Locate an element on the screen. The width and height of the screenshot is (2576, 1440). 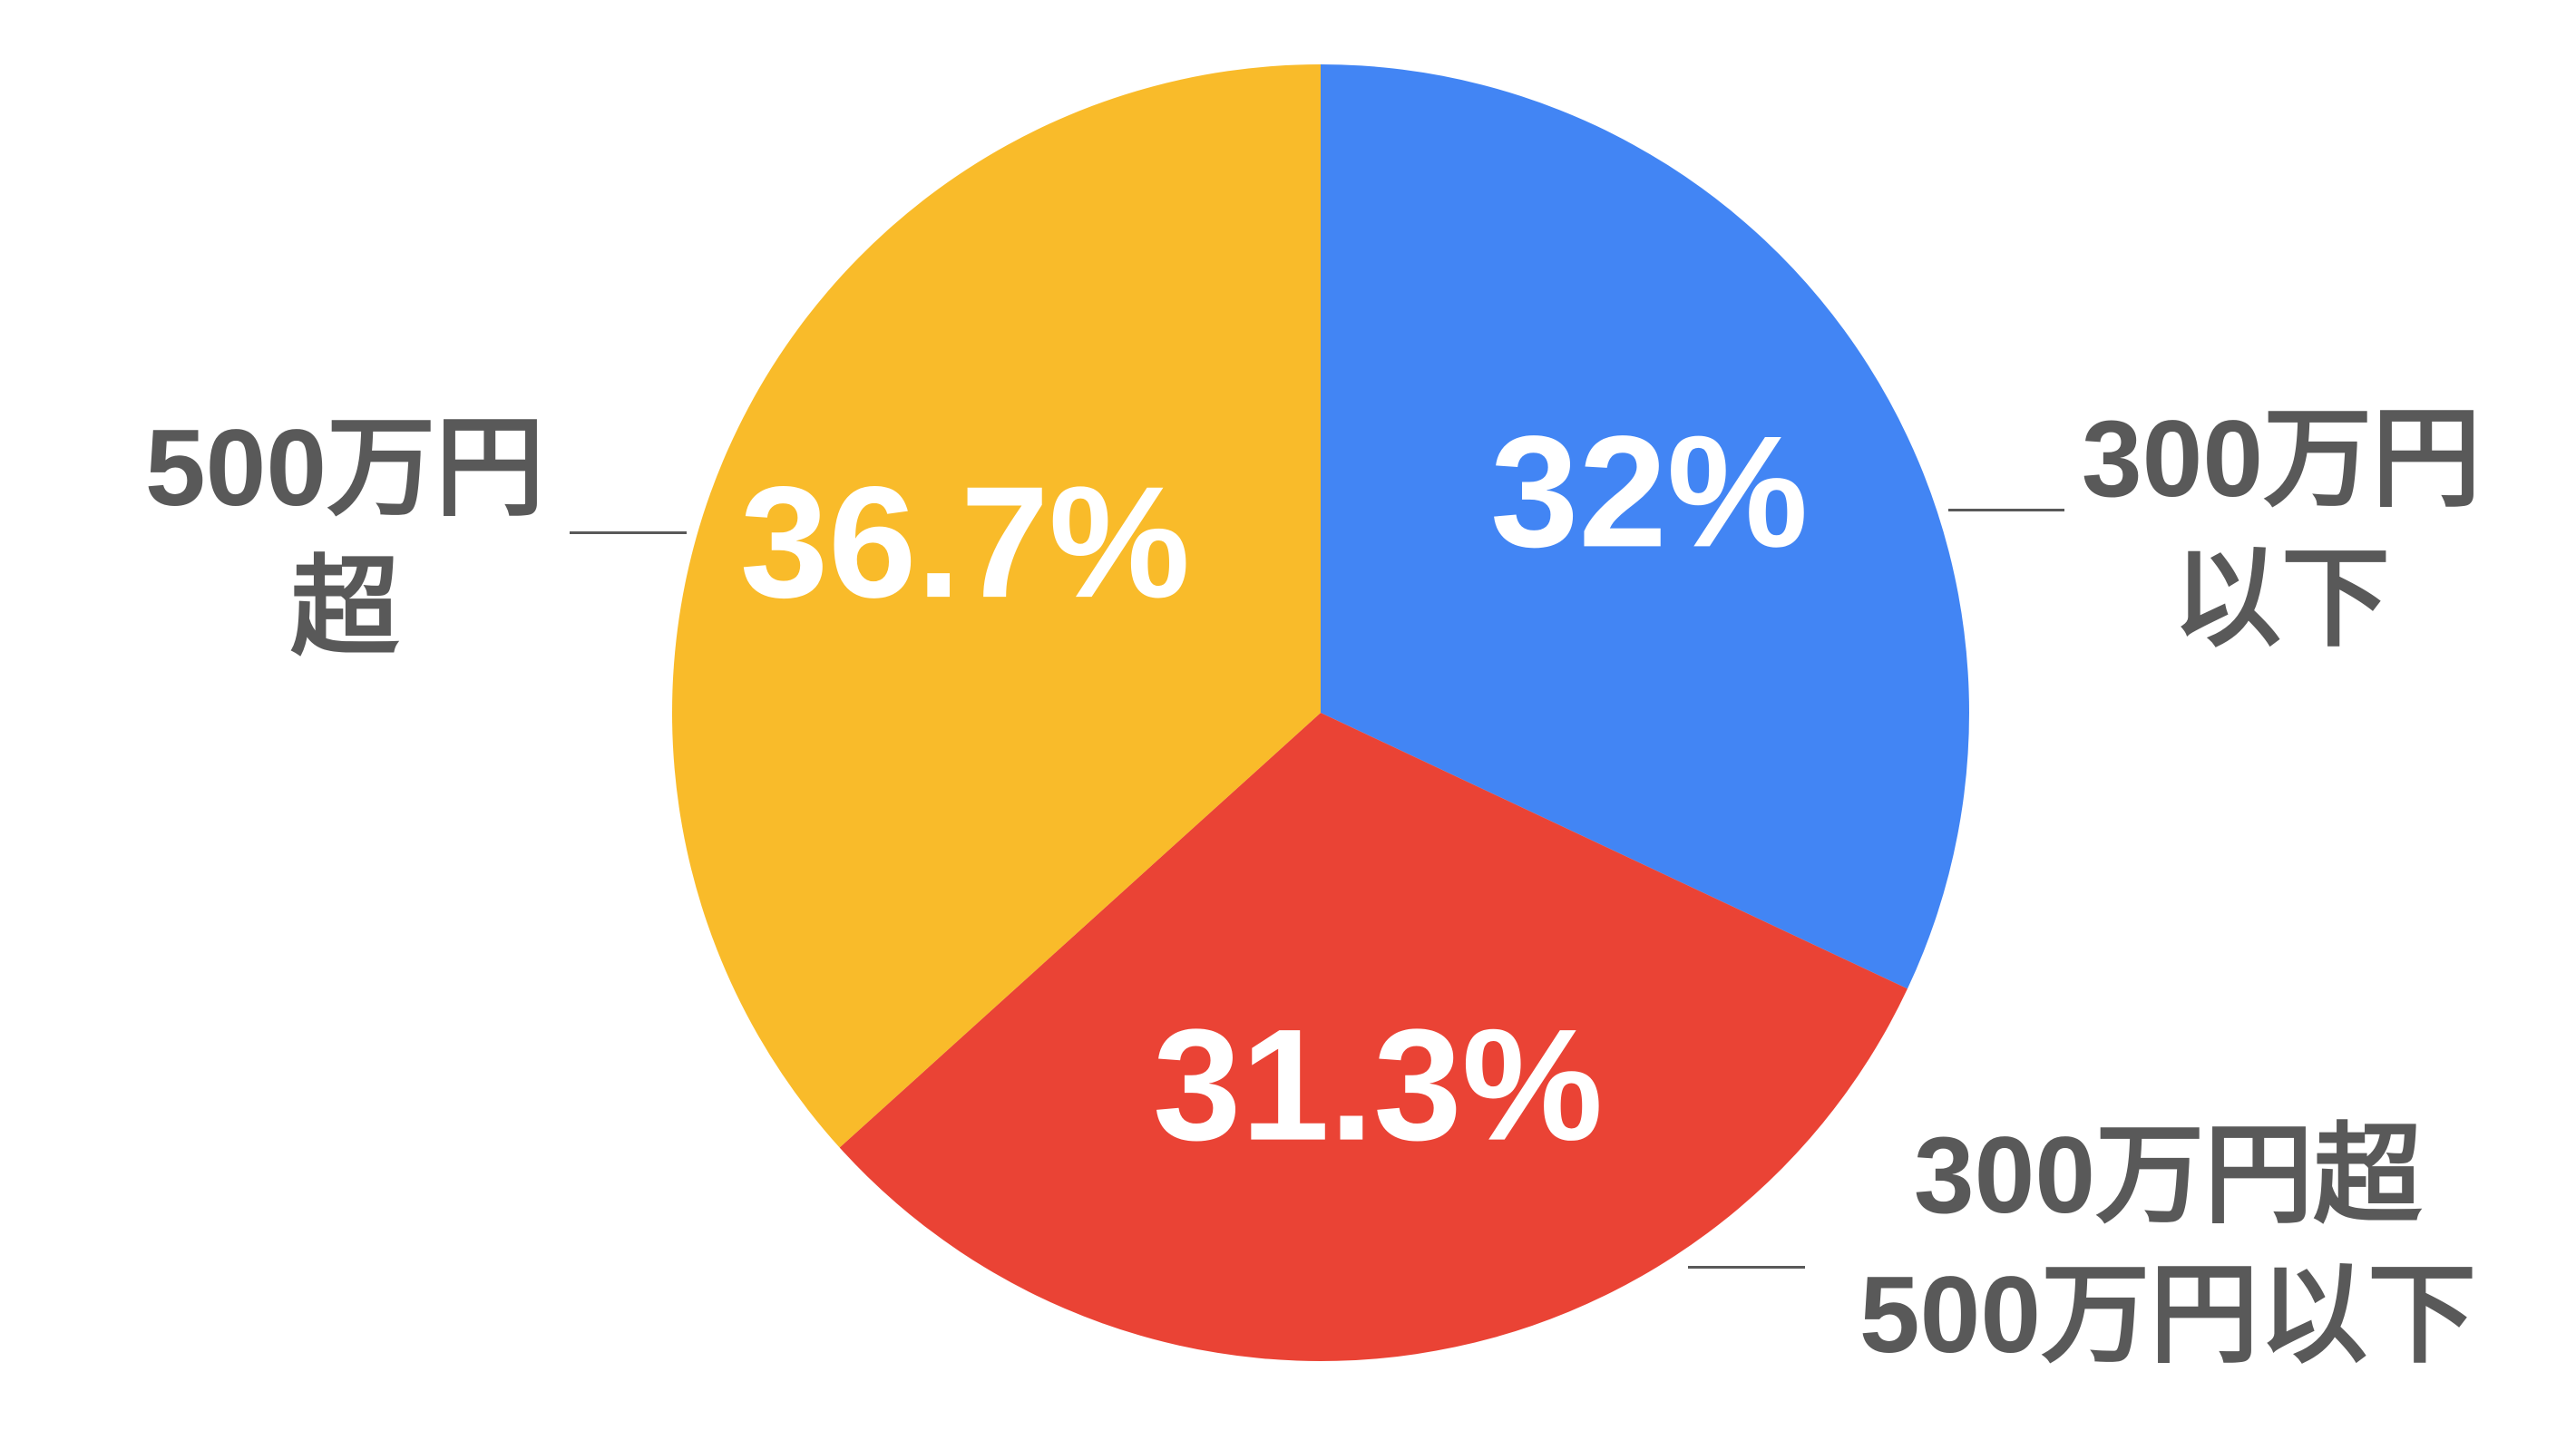
slice-label: 300万円以下 is located at coordinates (2281, 528).